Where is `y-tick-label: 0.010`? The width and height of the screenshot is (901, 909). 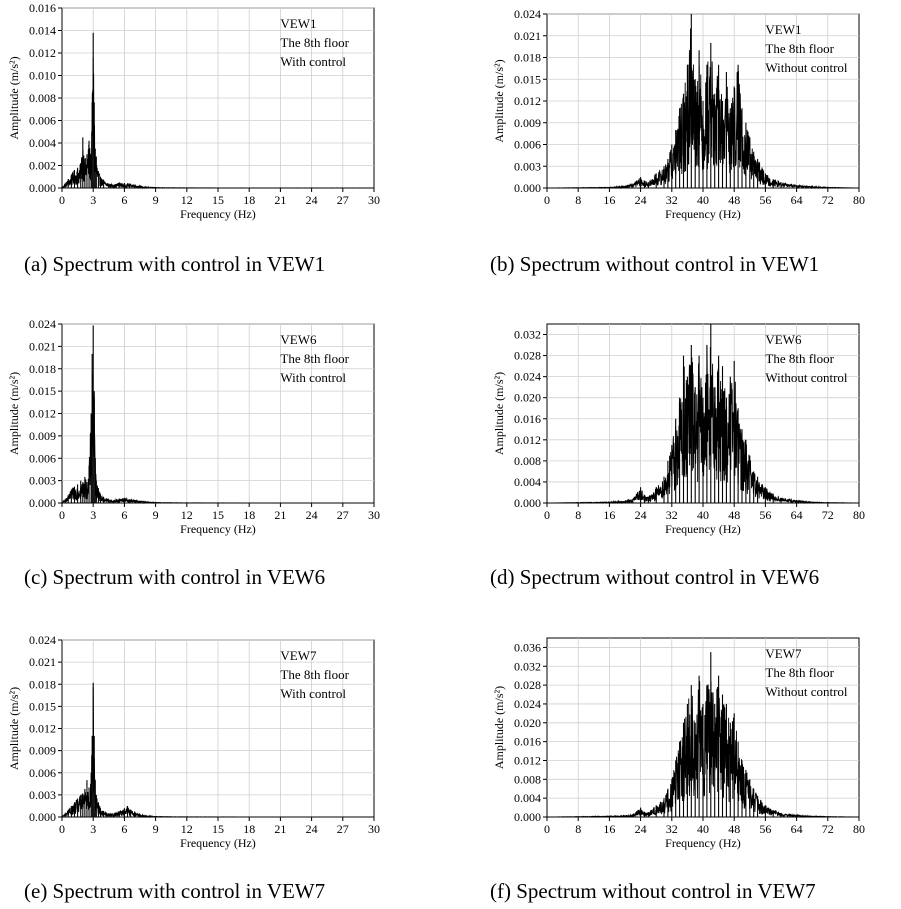
y-tick-label: 0.010 is located at coordinates (42, 76).